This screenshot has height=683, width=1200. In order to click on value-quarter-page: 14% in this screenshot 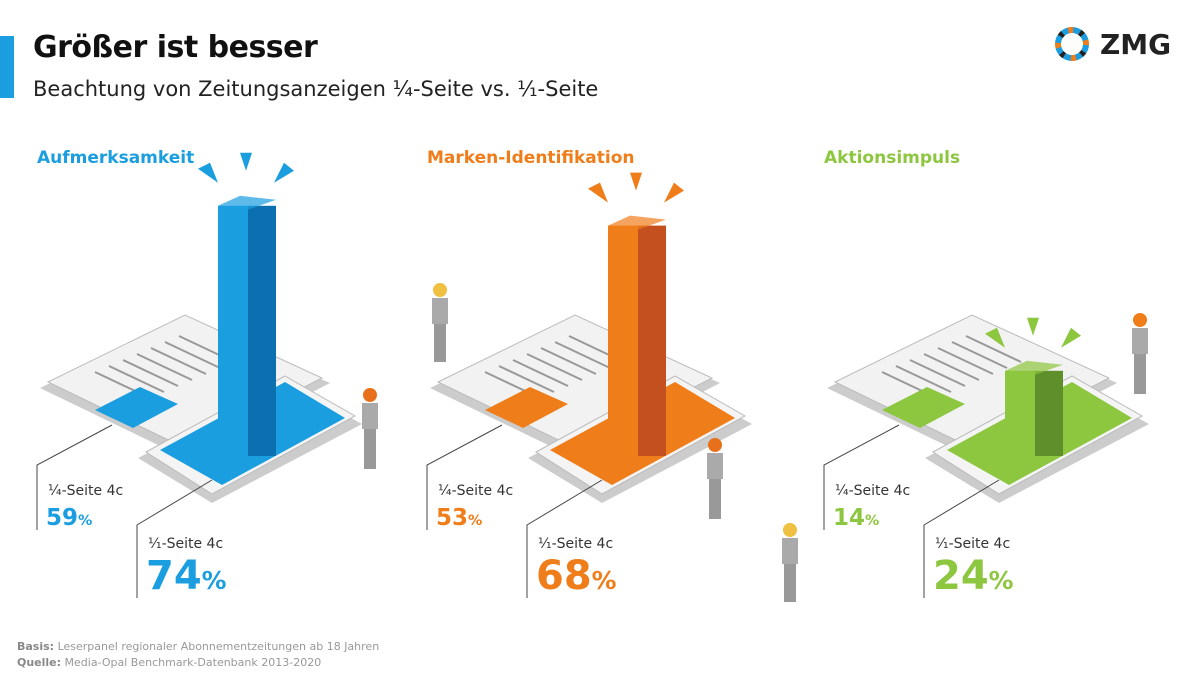, I will do `click(856, 518)`.